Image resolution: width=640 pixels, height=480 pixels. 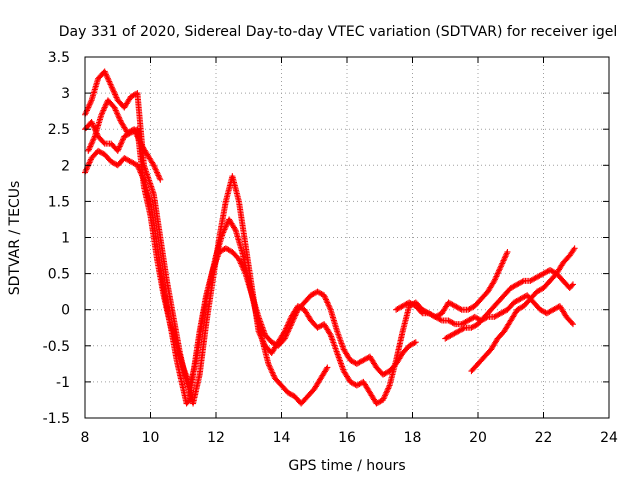 What do you see at coordinates (124, 140) in the screenshot?
I see `series-trace-d` at bounding box center [124, 140].